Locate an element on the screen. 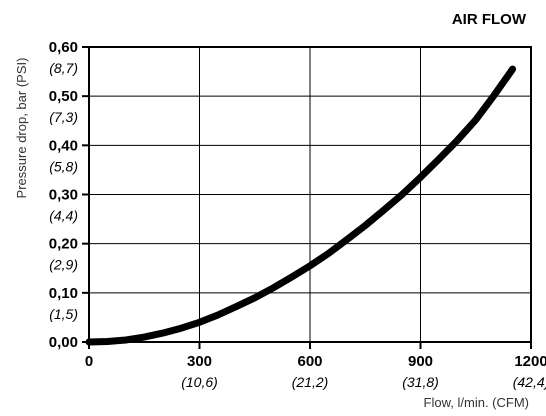 This screenshot has width=546, height=416. y-tick-label: 0,20 is located at coordinates (63, 244).